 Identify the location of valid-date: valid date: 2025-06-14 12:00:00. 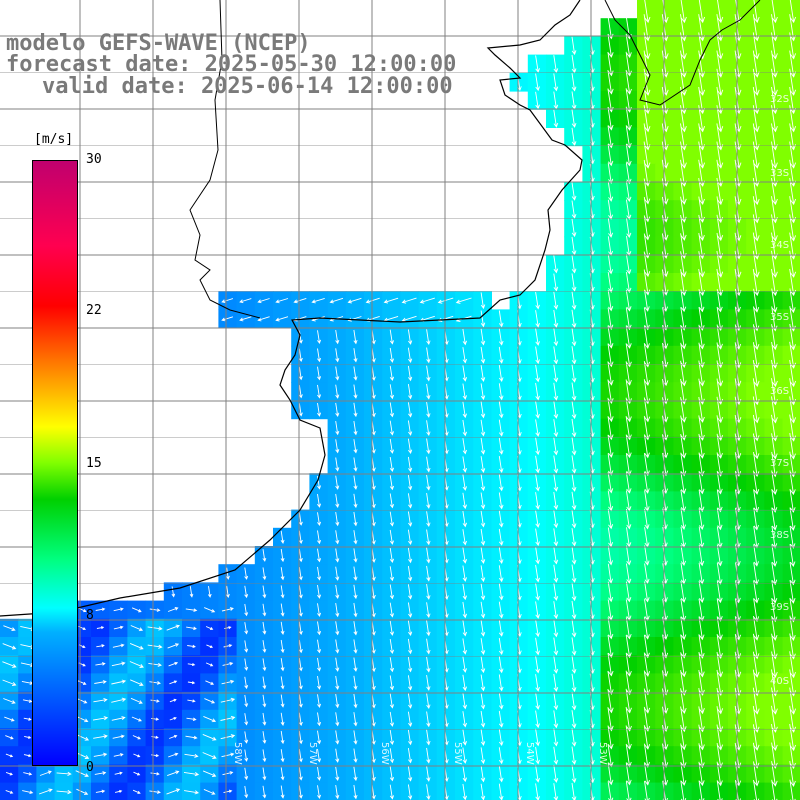
(247, 86).